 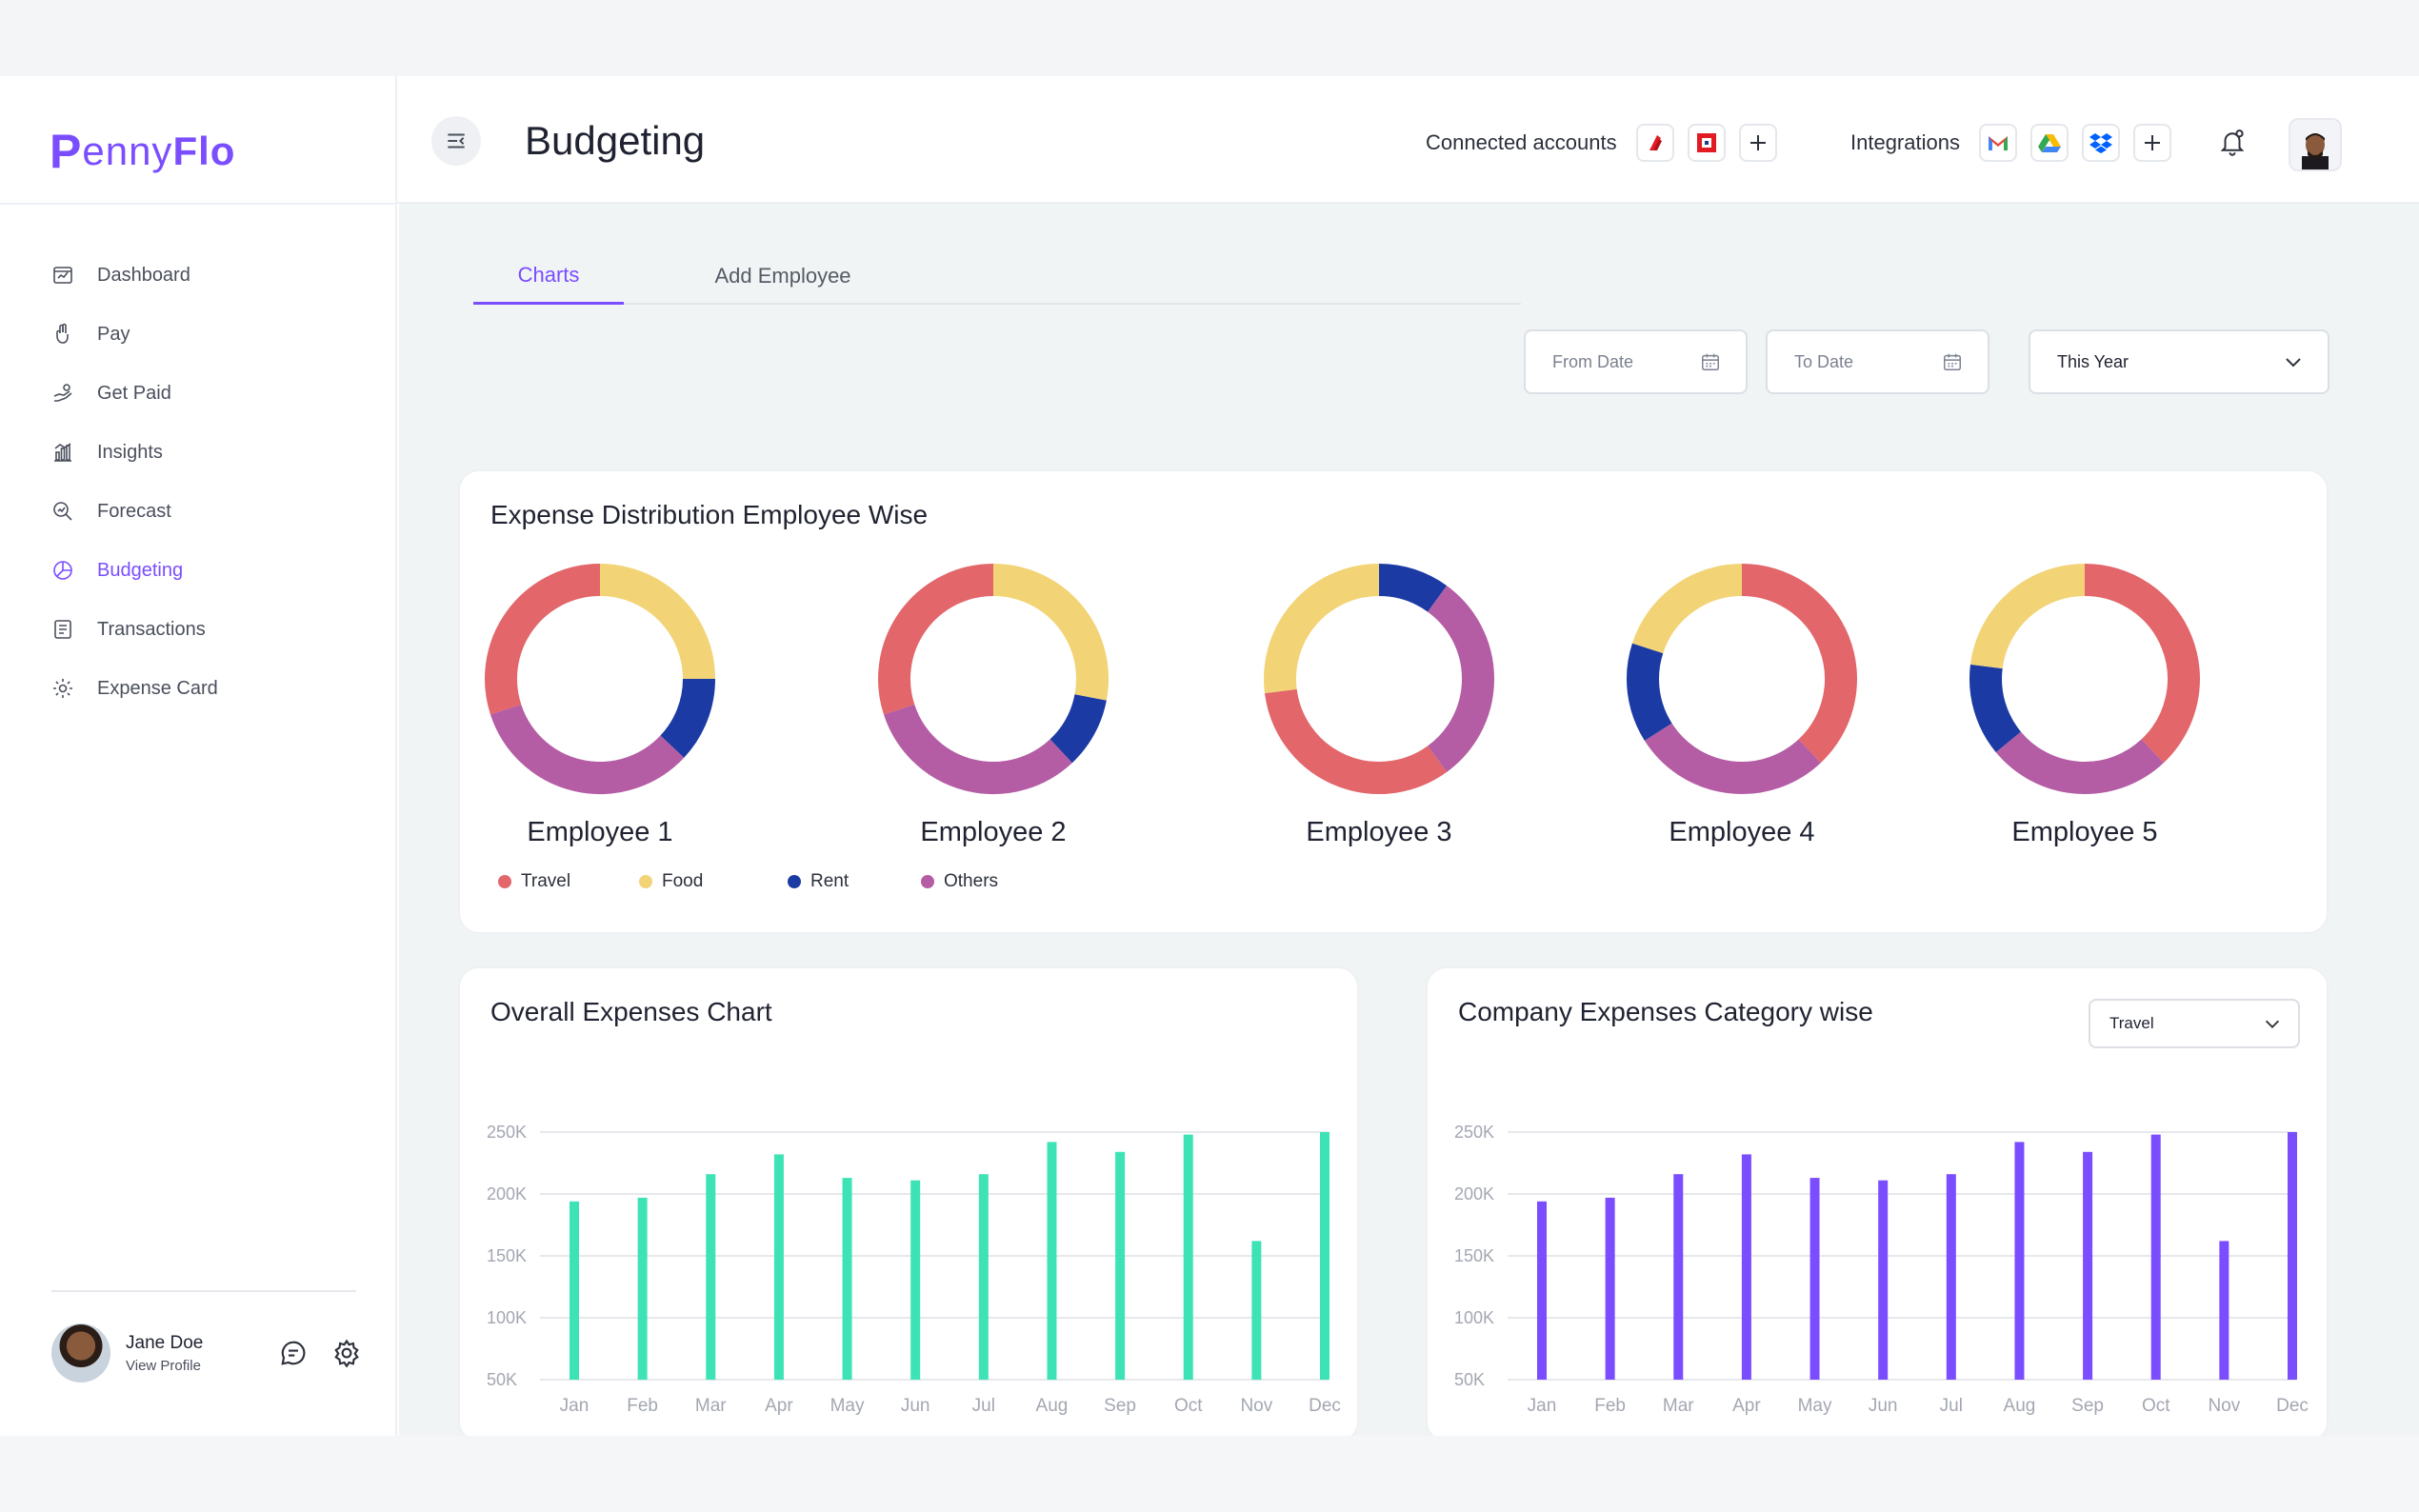 I want to click on profile-name: Jane Doe, so click(x=165, y=1342).